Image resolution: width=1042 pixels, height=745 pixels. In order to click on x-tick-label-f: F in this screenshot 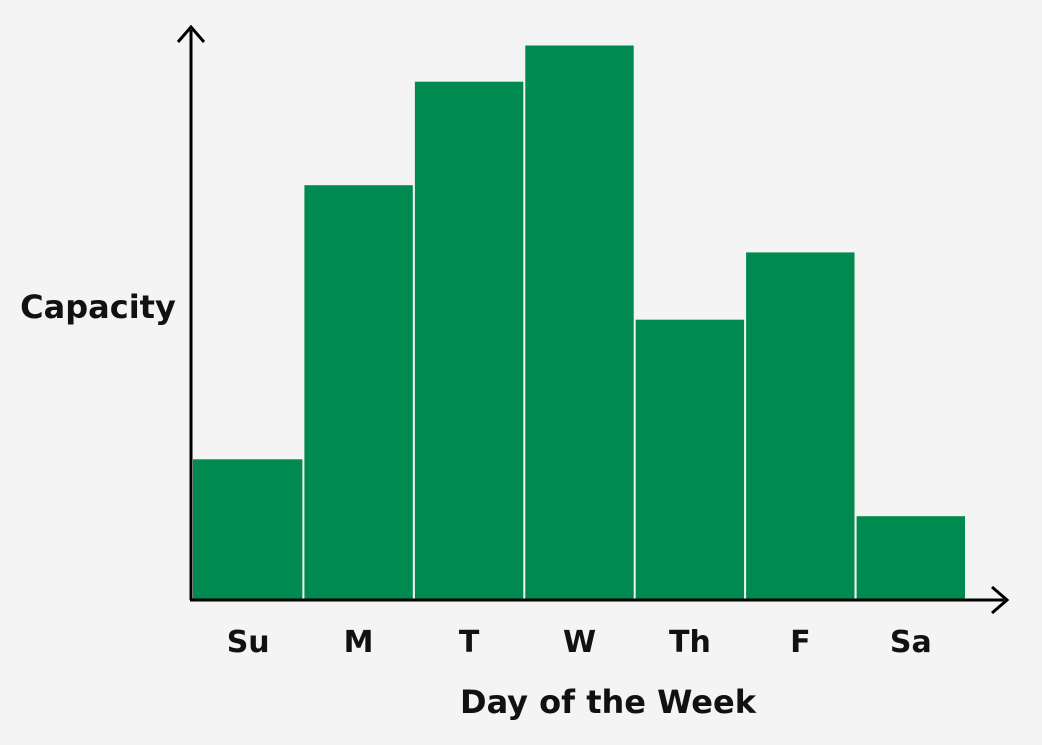, I will do `click(800, 642)`.